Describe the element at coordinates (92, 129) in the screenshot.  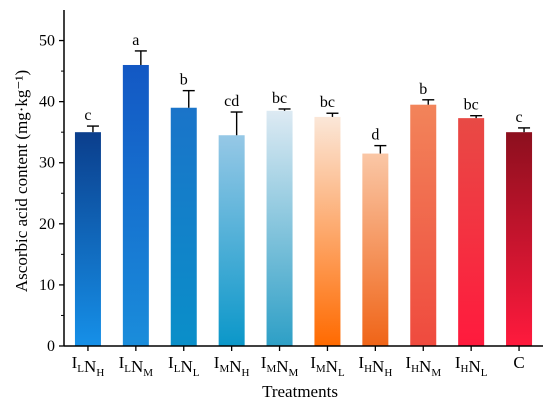
I see `error-bar-ILNH` at that location.